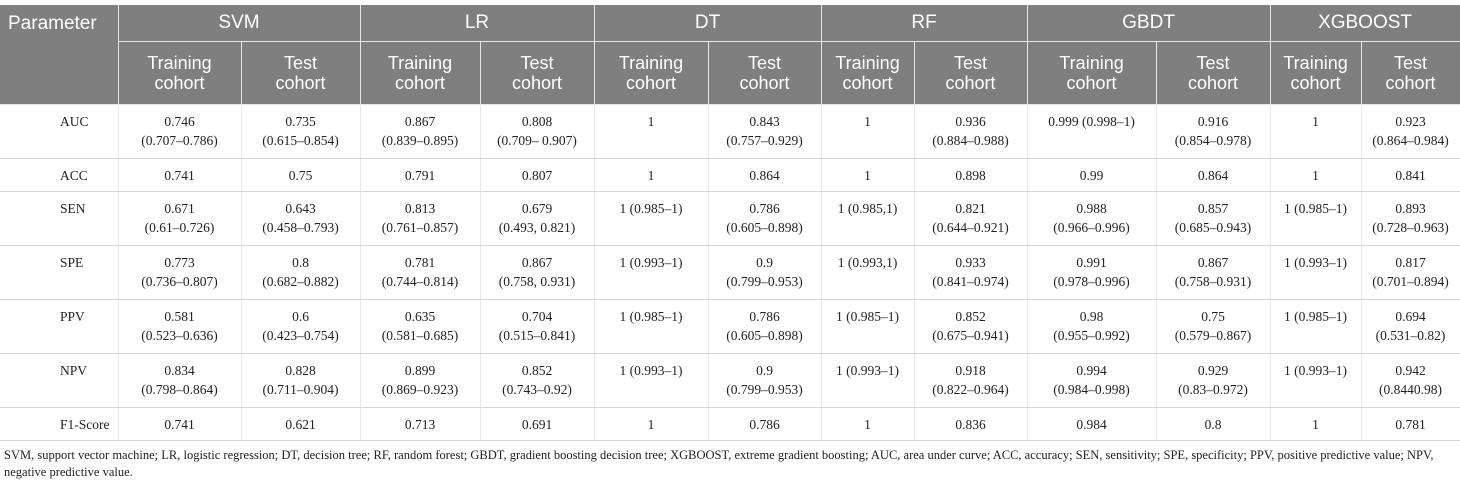 The image size is (1460, 485). I want to click on table-cell: 0.899 (0.869–0.923), so click(420, 380).